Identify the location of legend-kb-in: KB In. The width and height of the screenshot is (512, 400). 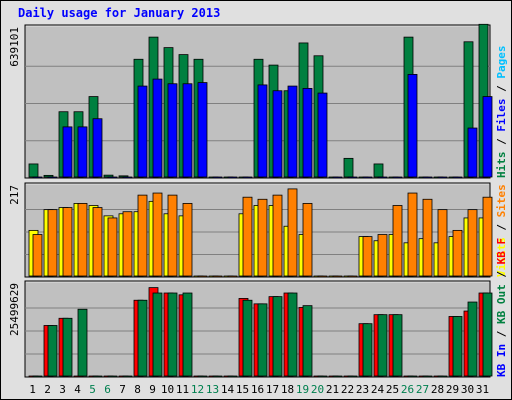
(501, 360).